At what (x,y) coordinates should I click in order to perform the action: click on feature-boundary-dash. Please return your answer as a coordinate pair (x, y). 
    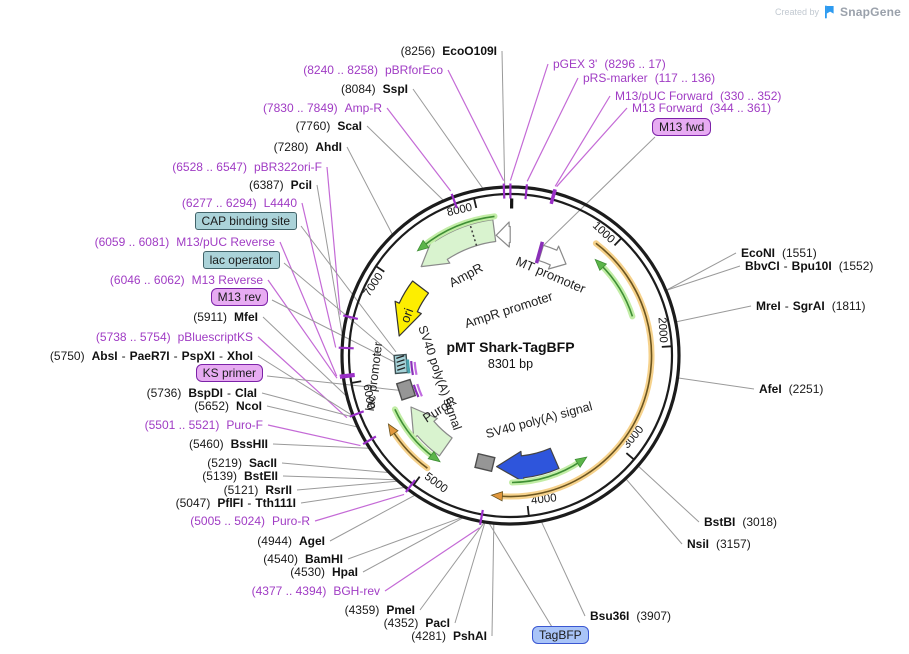
    Looking at the image, I should click on (473, 234).